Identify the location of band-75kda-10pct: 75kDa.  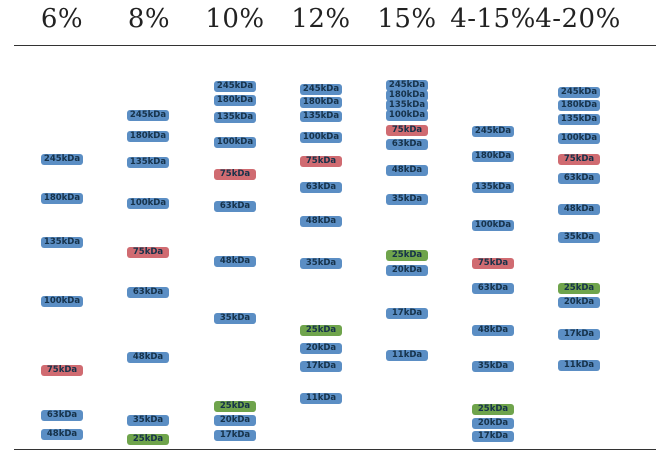
(235, 174).